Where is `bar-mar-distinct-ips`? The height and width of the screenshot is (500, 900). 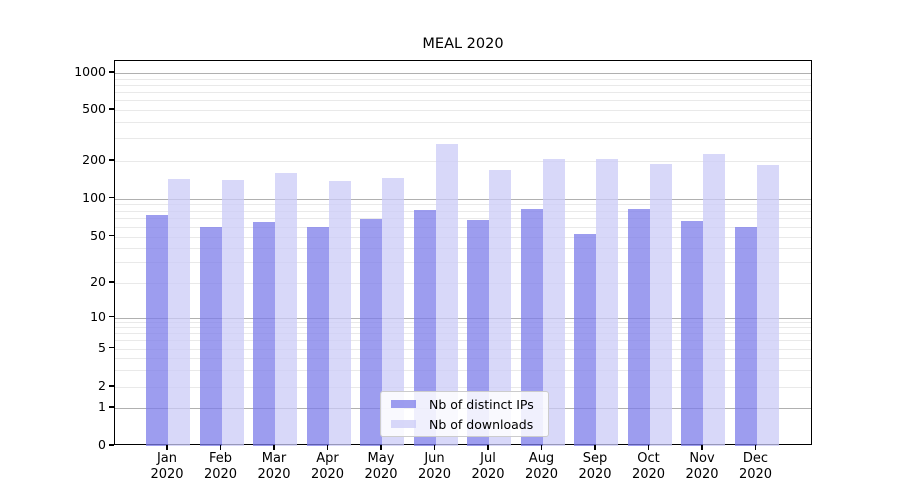 bar-mar-distinct-ips is located at coordinates (264, 334).